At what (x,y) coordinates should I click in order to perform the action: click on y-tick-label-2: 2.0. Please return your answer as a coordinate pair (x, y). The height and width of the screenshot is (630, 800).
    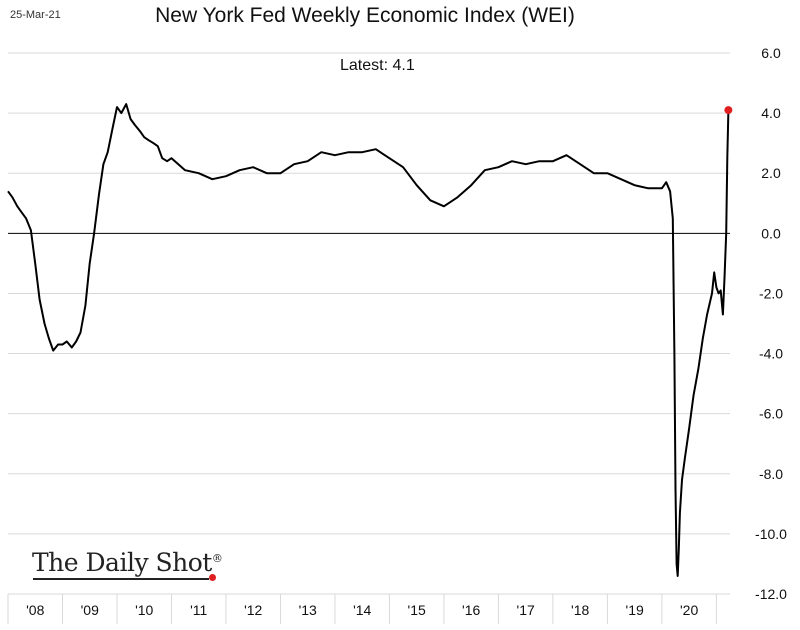
    Looking at the image, I should click on (771, 173).